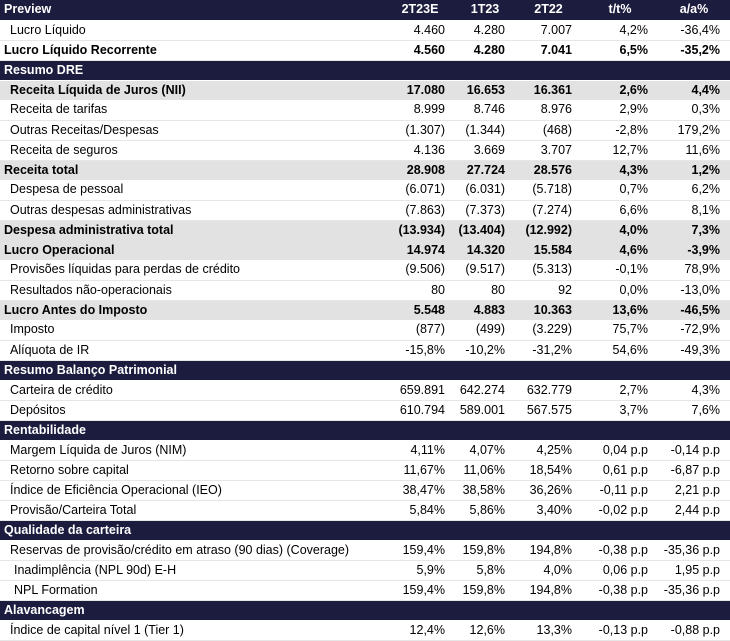  What do you see at coordinates (192, 630) in the screenshot?
I see `row-label: Índice de capital nível 1 (Tier 1)` at bounding box center [192, 630].